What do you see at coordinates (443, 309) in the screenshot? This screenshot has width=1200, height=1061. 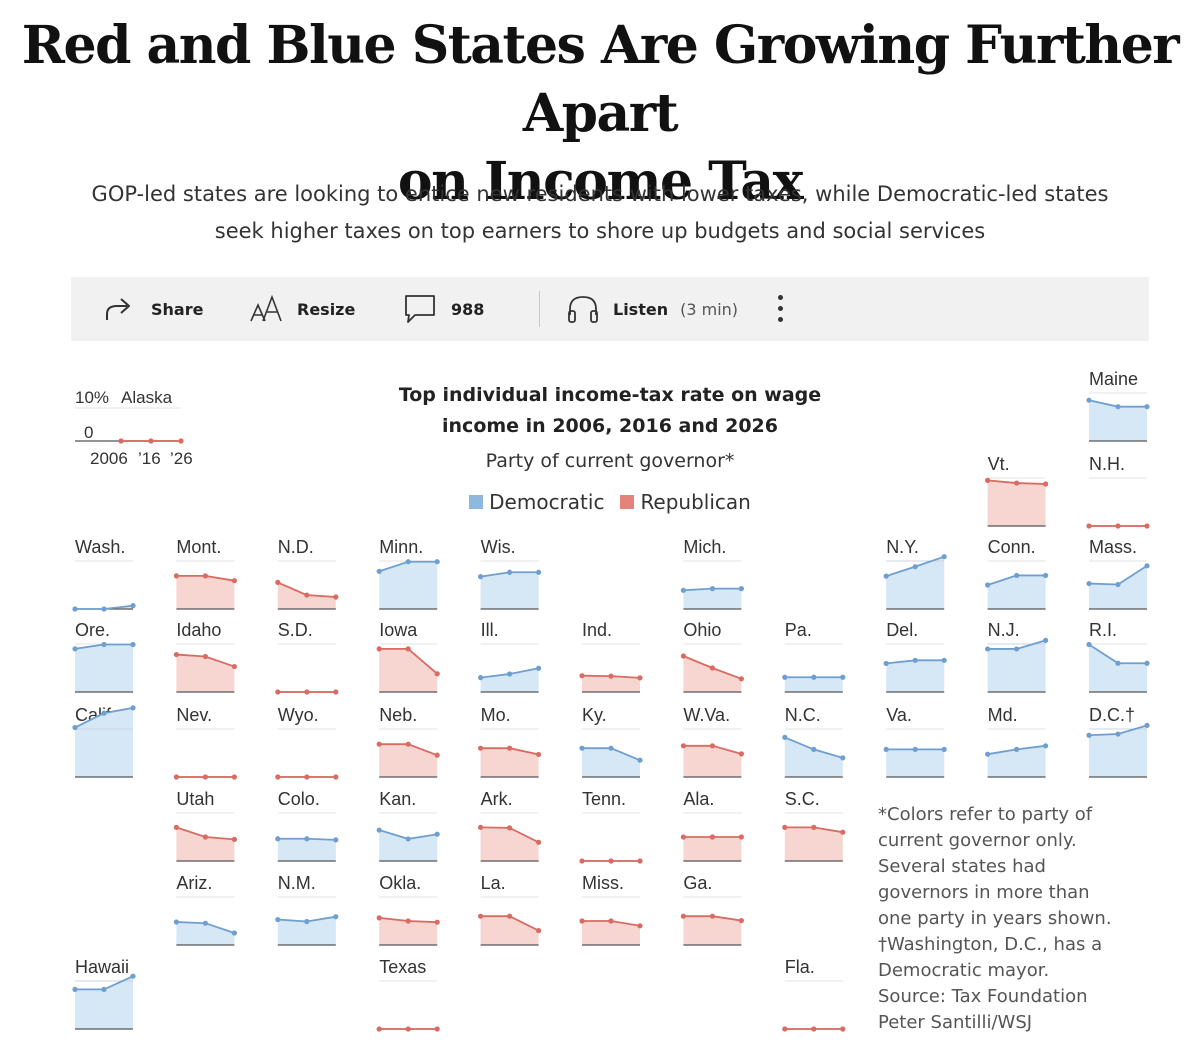 I see `comments-button: 988` at bounding box center [443, 309].